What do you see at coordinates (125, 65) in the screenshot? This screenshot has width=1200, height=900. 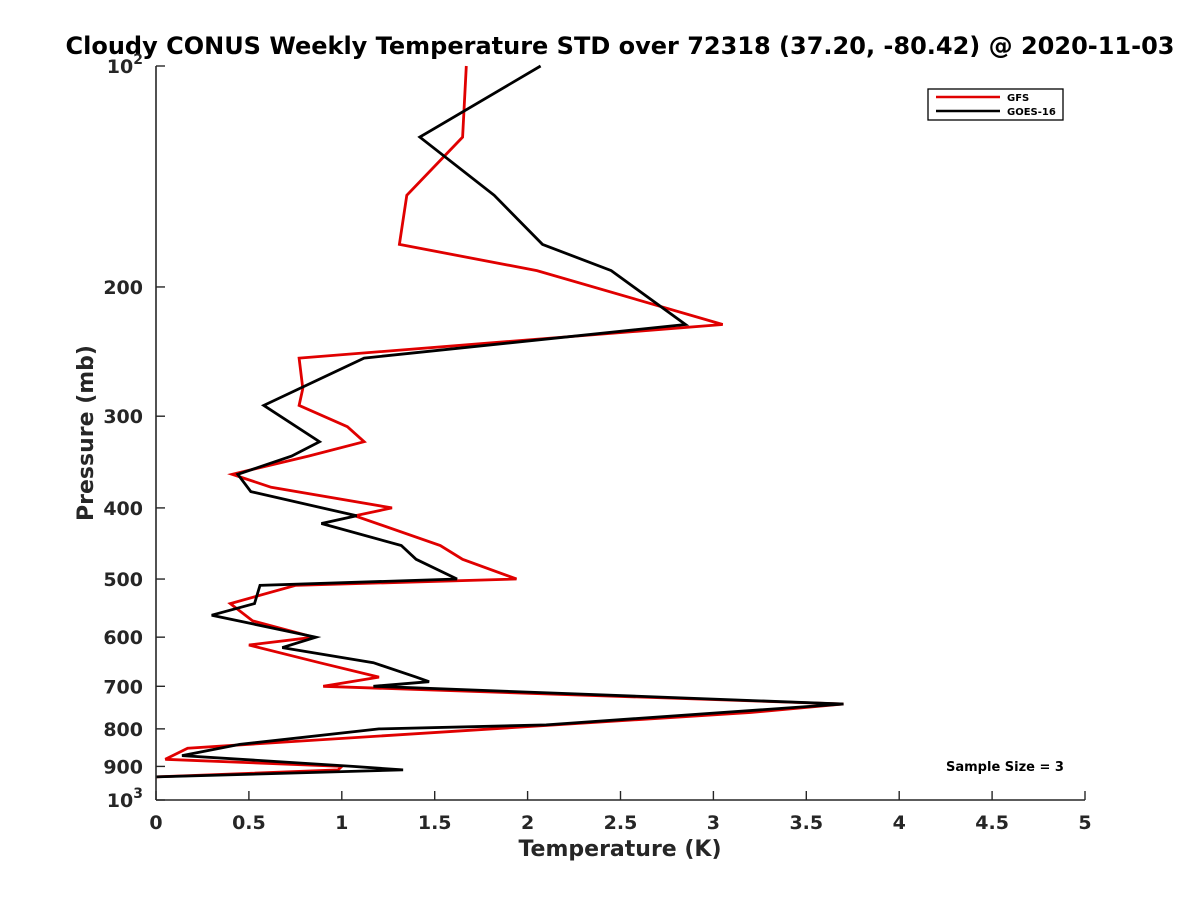 I see `y-tick-label-power: 10²` at bounding box center [125, 65].